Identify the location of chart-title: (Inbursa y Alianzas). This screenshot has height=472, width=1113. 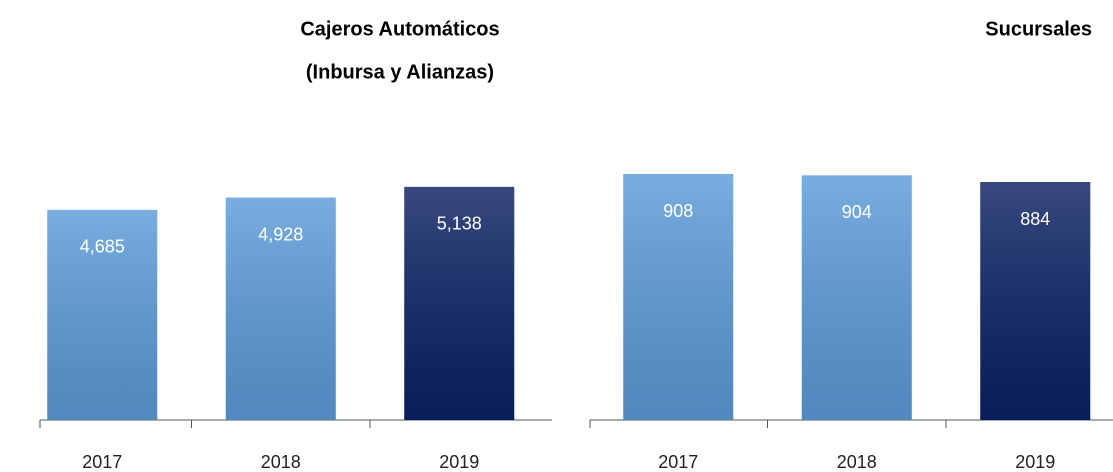
(400, 72).